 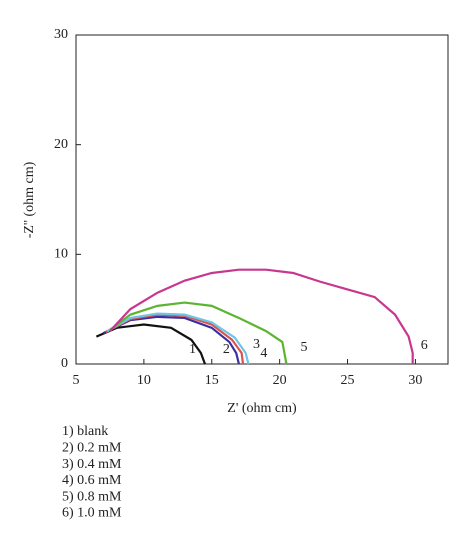 What do you see at coordinates (144, 380) in the screenshot?
I see `x-tick-label: 10` at bounding box center [144, 380].